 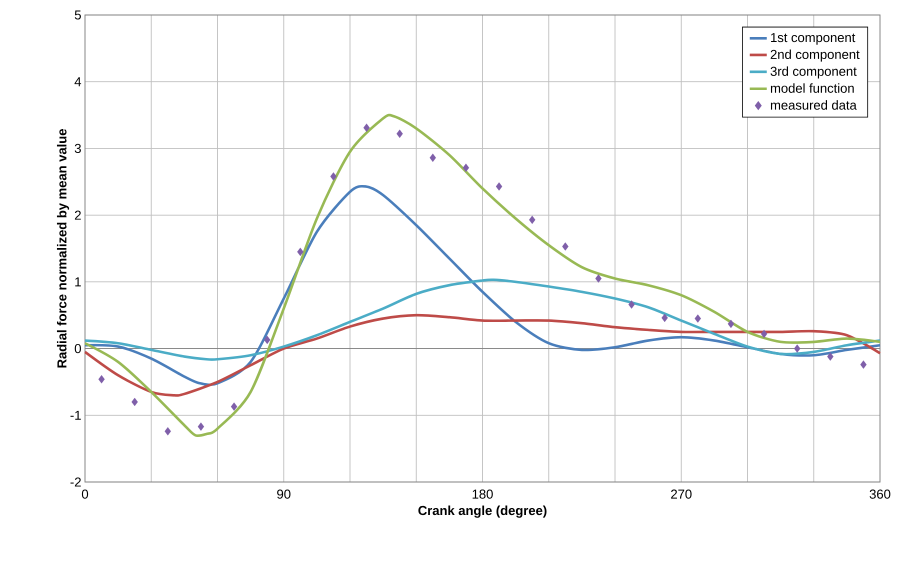 What do you see at coordinates (482, 494) in the screenshot?
I see `x-tick-label: 180` at bounding box center [482, 494].